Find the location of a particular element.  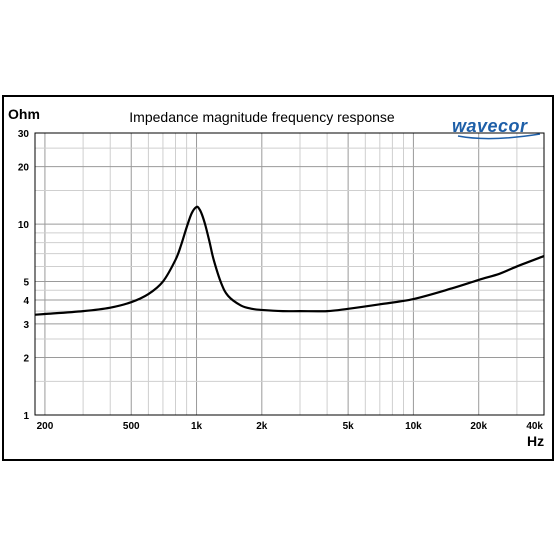

wavecor-logo: wavecor is located at coordinates (496, 128).